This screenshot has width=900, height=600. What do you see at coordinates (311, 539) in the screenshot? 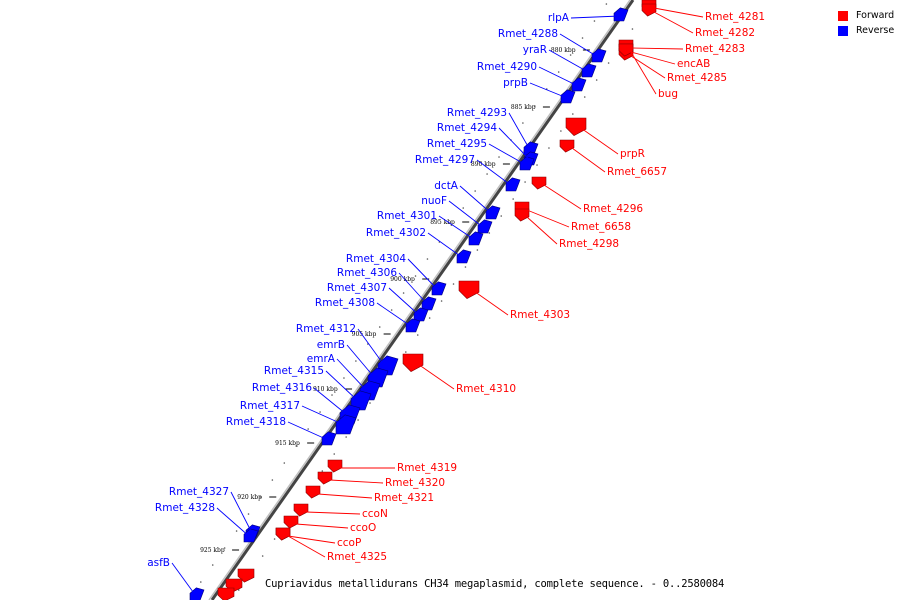
I see `leader-line-ccop` at bounding box center [311, 539].